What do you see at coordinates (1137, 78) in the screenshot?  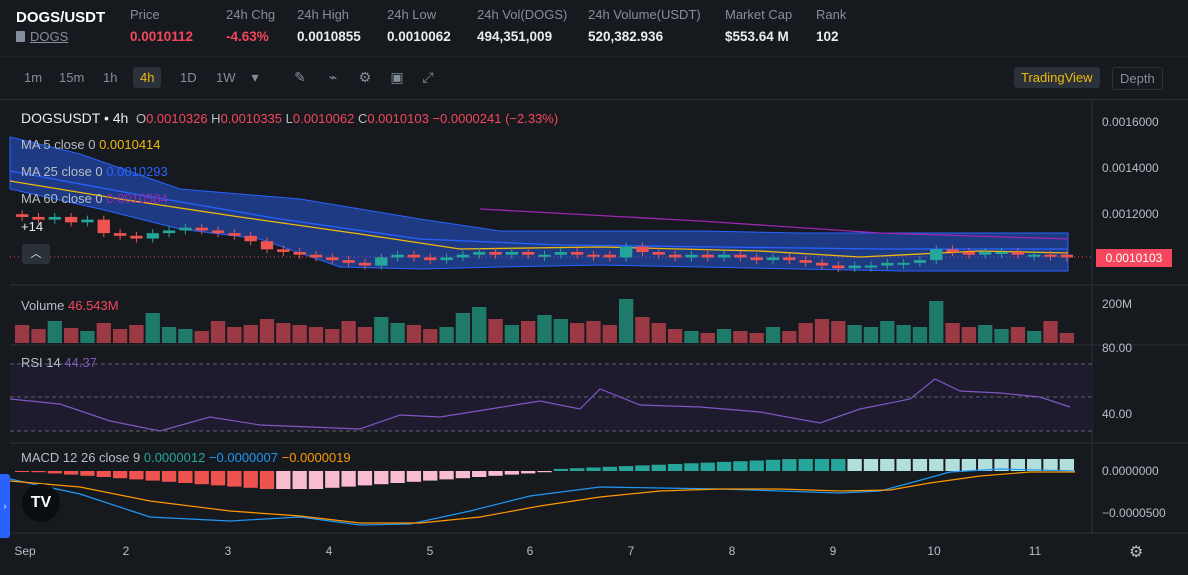 I see `depth-tab: Depth` at bounding box center [1137, 78].